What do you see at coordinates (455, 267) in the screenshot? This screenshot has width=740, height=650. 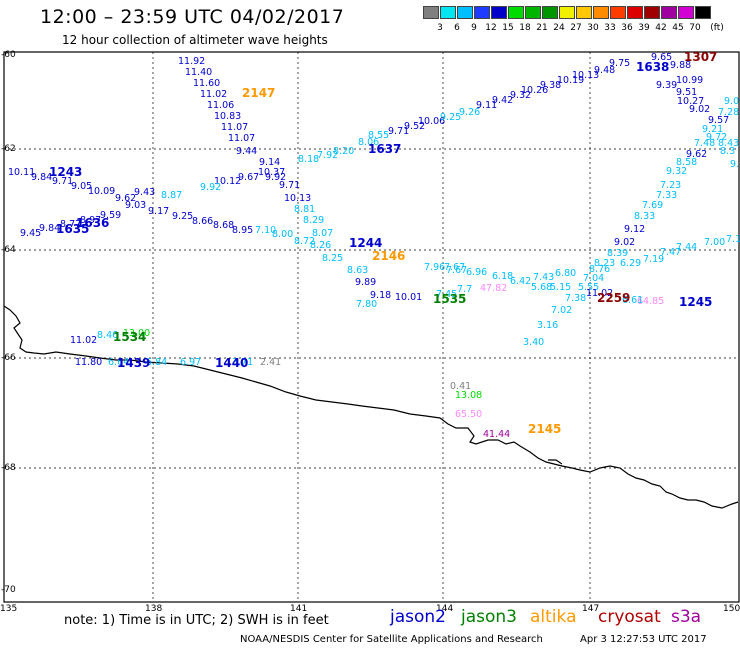 I see `swh-value: 7.67` at bounding box center [455, 267].